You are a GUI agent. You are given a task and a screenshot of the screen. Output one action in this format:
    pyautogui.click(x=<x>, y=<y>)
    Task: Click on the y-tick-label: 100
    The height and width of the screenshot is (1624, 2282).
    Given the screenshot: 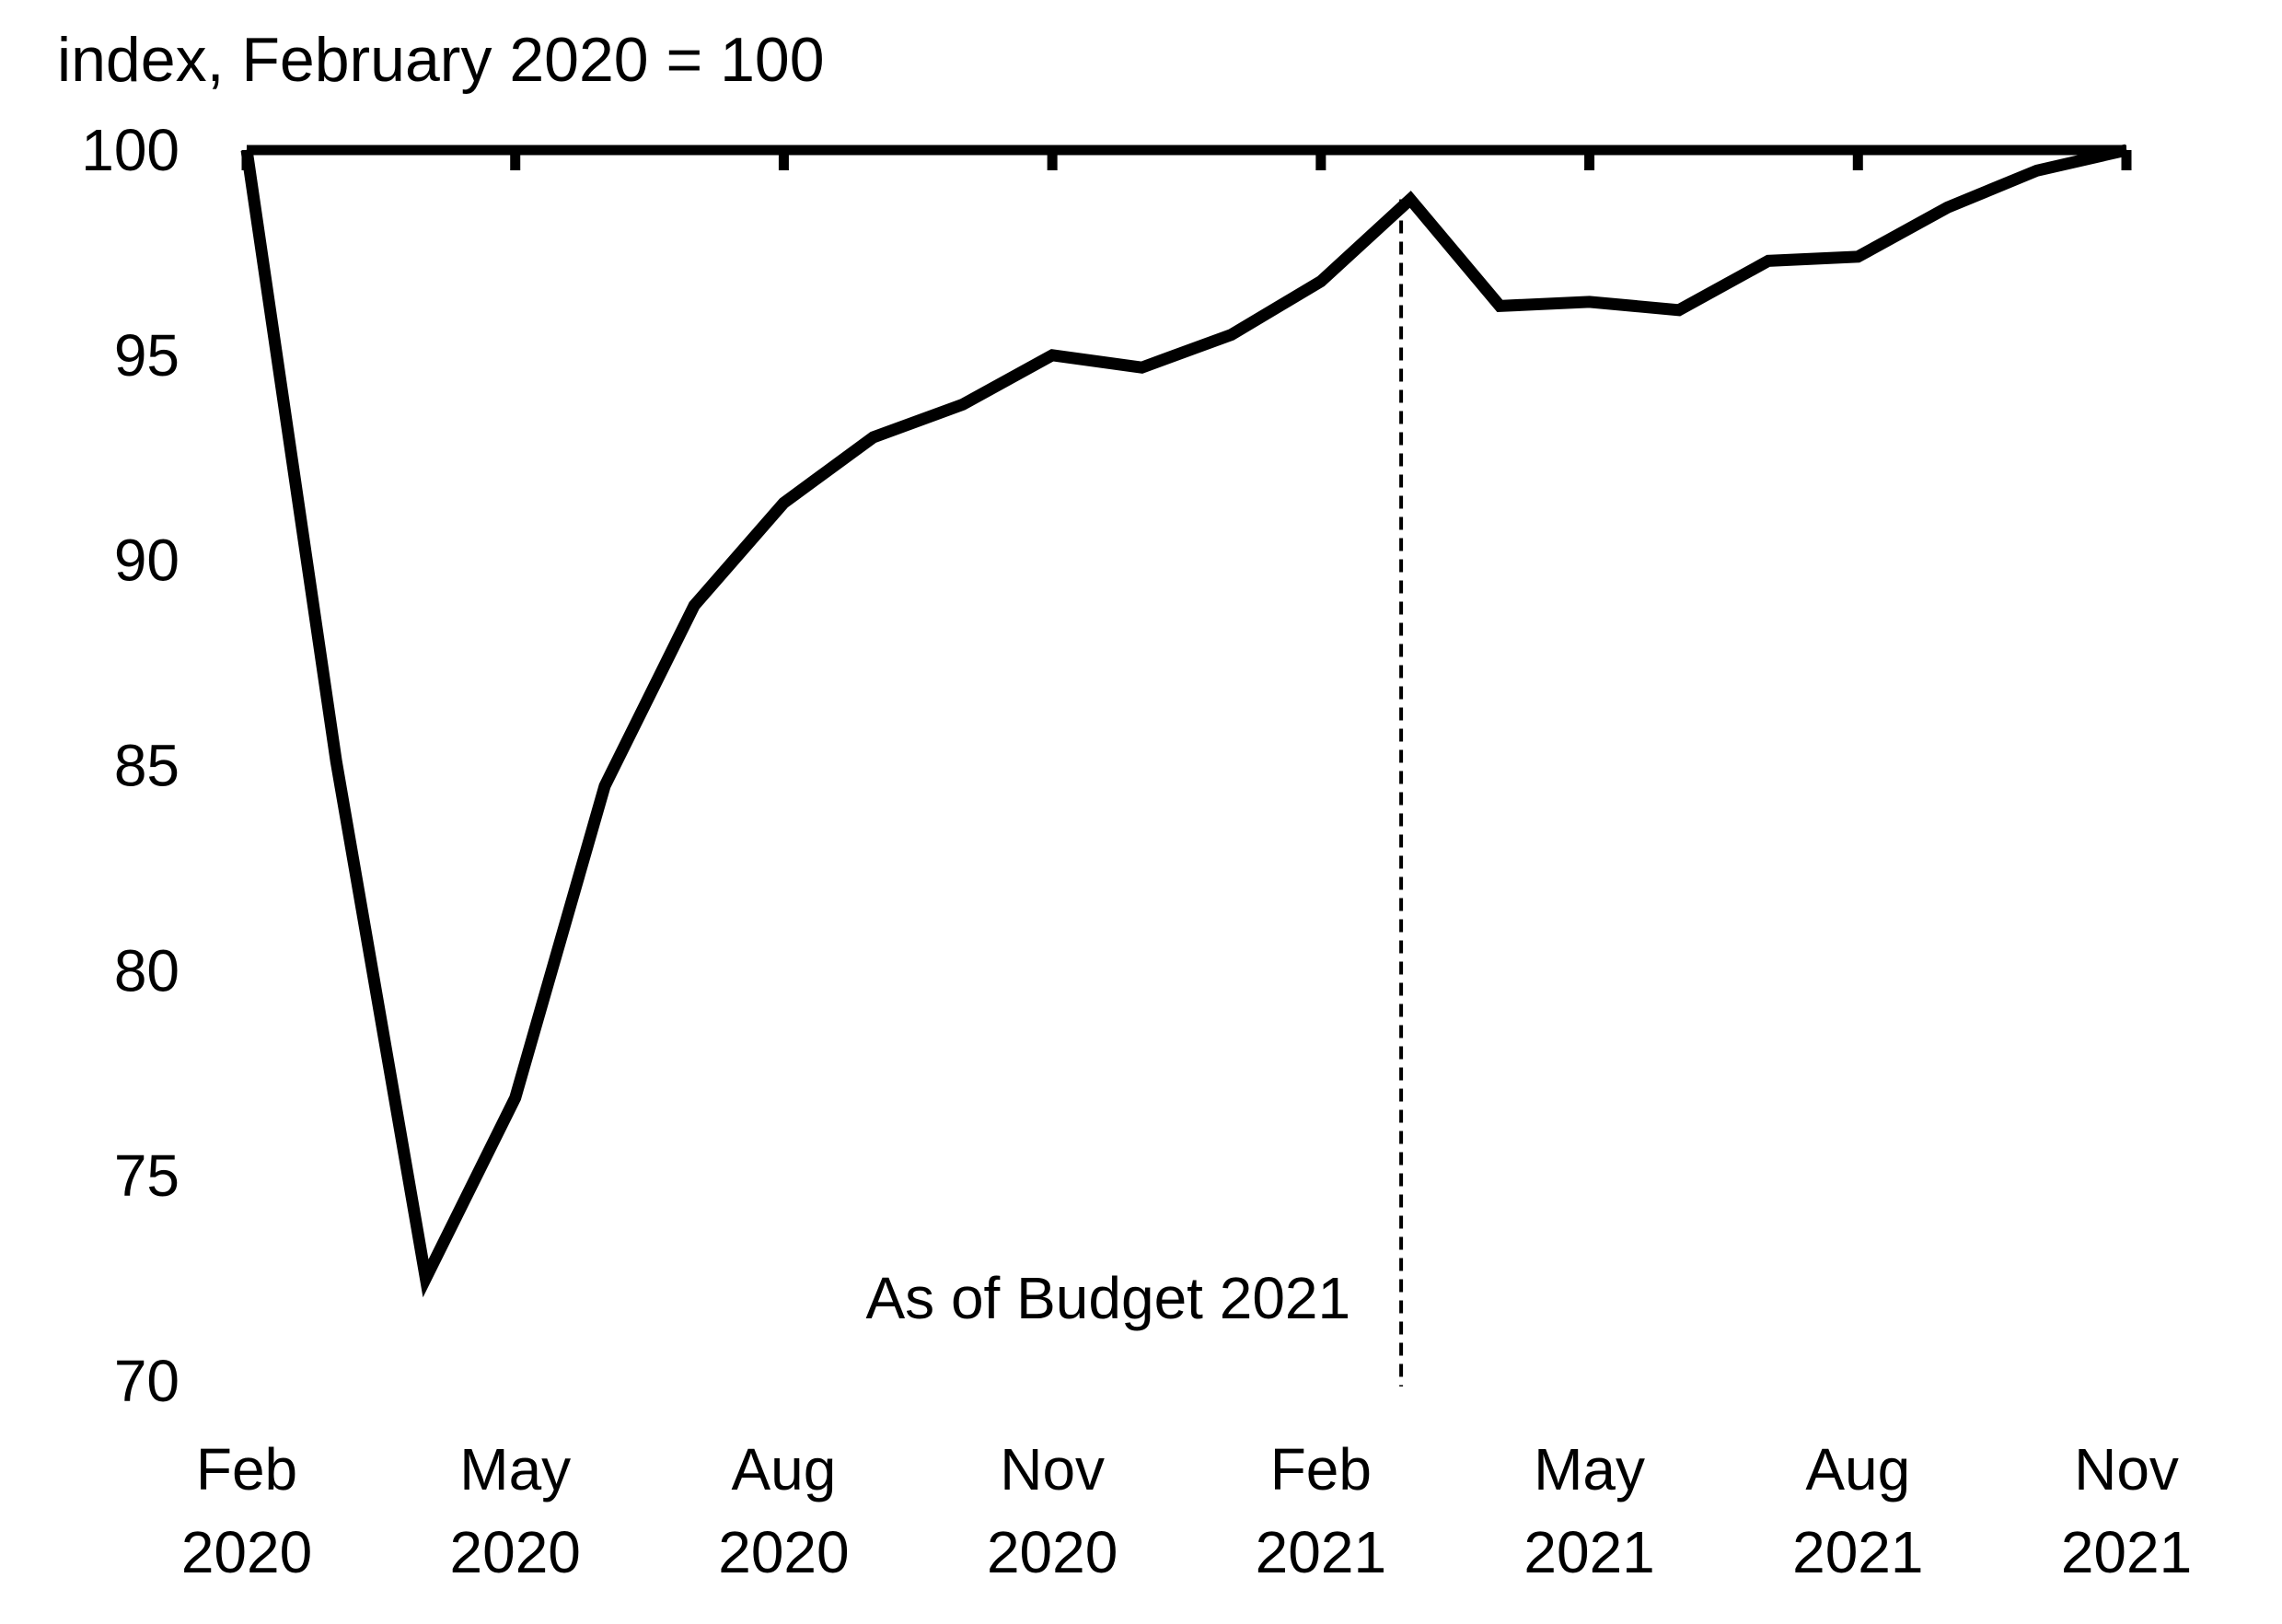 What is the action you would take?
    pyautogui.click(x=130, y=150)
    